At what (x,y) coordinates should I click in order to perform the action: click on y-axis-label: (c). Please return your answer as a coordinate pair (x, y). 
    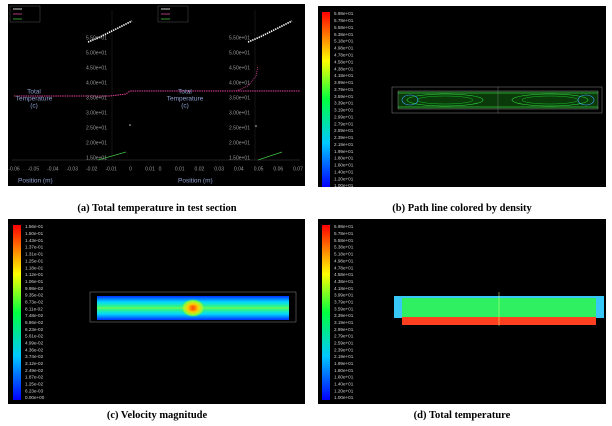
    Looking at the image, I should click on (34, 106).